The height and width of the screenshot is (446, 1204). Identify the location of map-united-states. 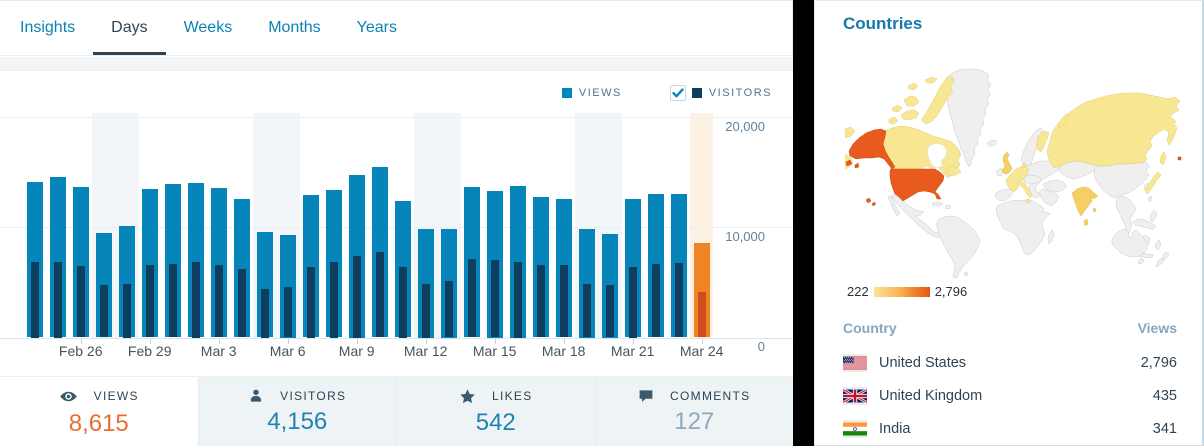
(917, 185).